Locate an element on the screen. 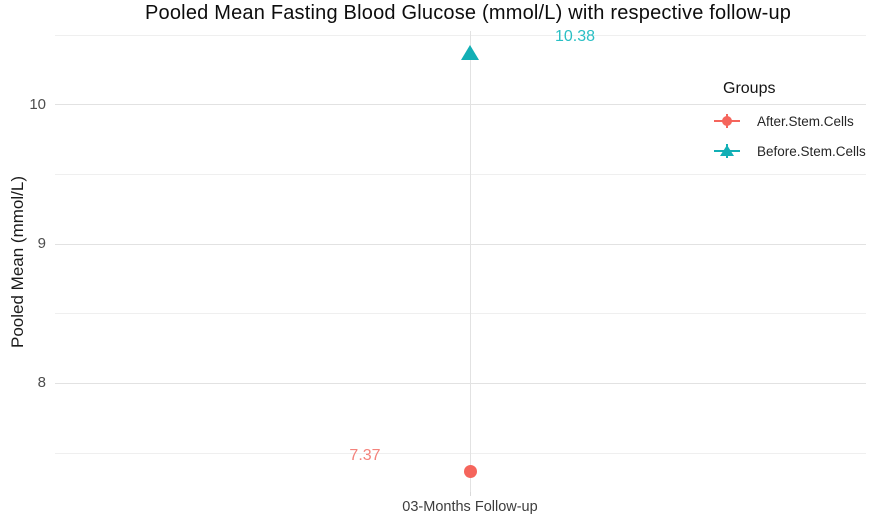 The width and height of the screenshot is (886, 522). legend-label: After.Stem.Cells is located at coordinates (805, 121).